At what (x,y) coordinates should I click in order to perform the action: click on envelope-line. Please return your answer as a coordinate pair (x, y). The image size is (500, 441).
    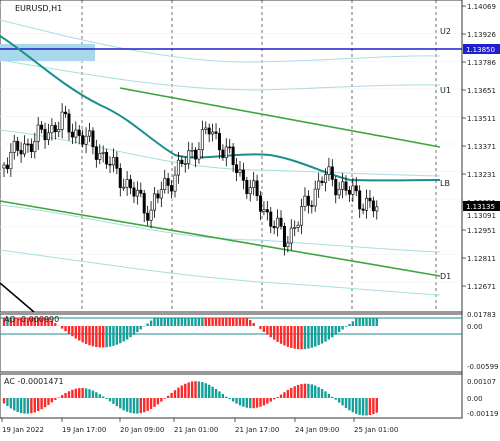
    Looking at the image, I should click on (220, 228).